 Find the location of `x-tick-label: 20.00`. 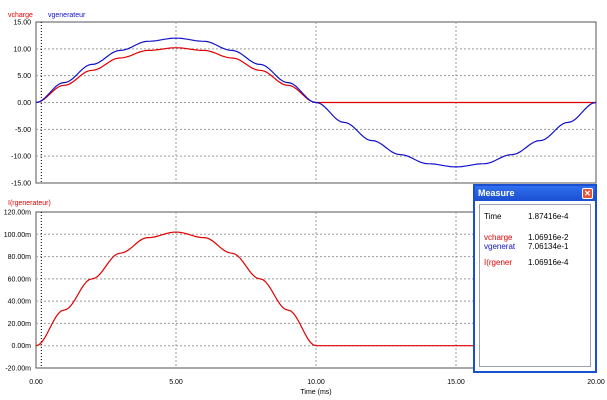

x-tick-label: 20.00 is located at coordinates (596, 382).